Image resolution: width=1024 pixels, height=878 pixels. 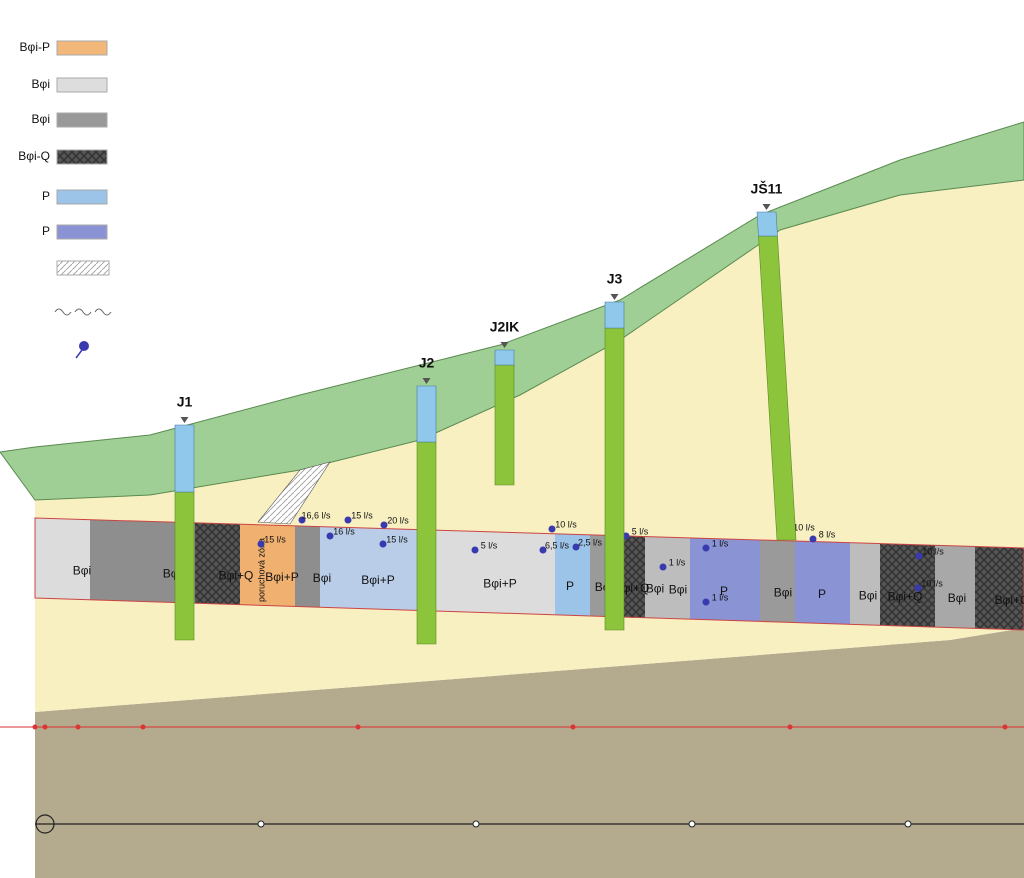 I want to click on legend-wave, so click(x=83, y=312).